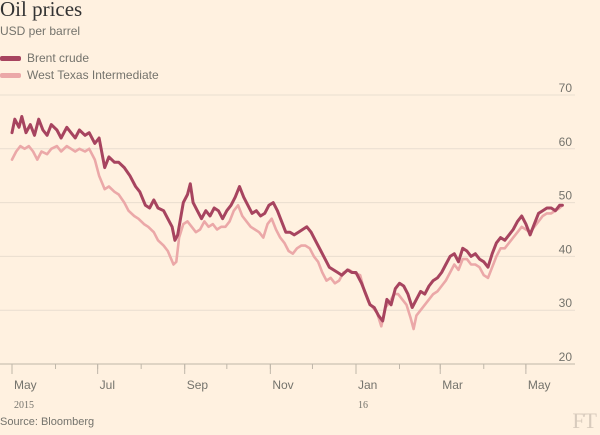 The width and height of the screenshot is (600, 435). Describe the element at coordinates (566, 249) in the screenshot. I see `y-tick-label-40: 40` at that location.